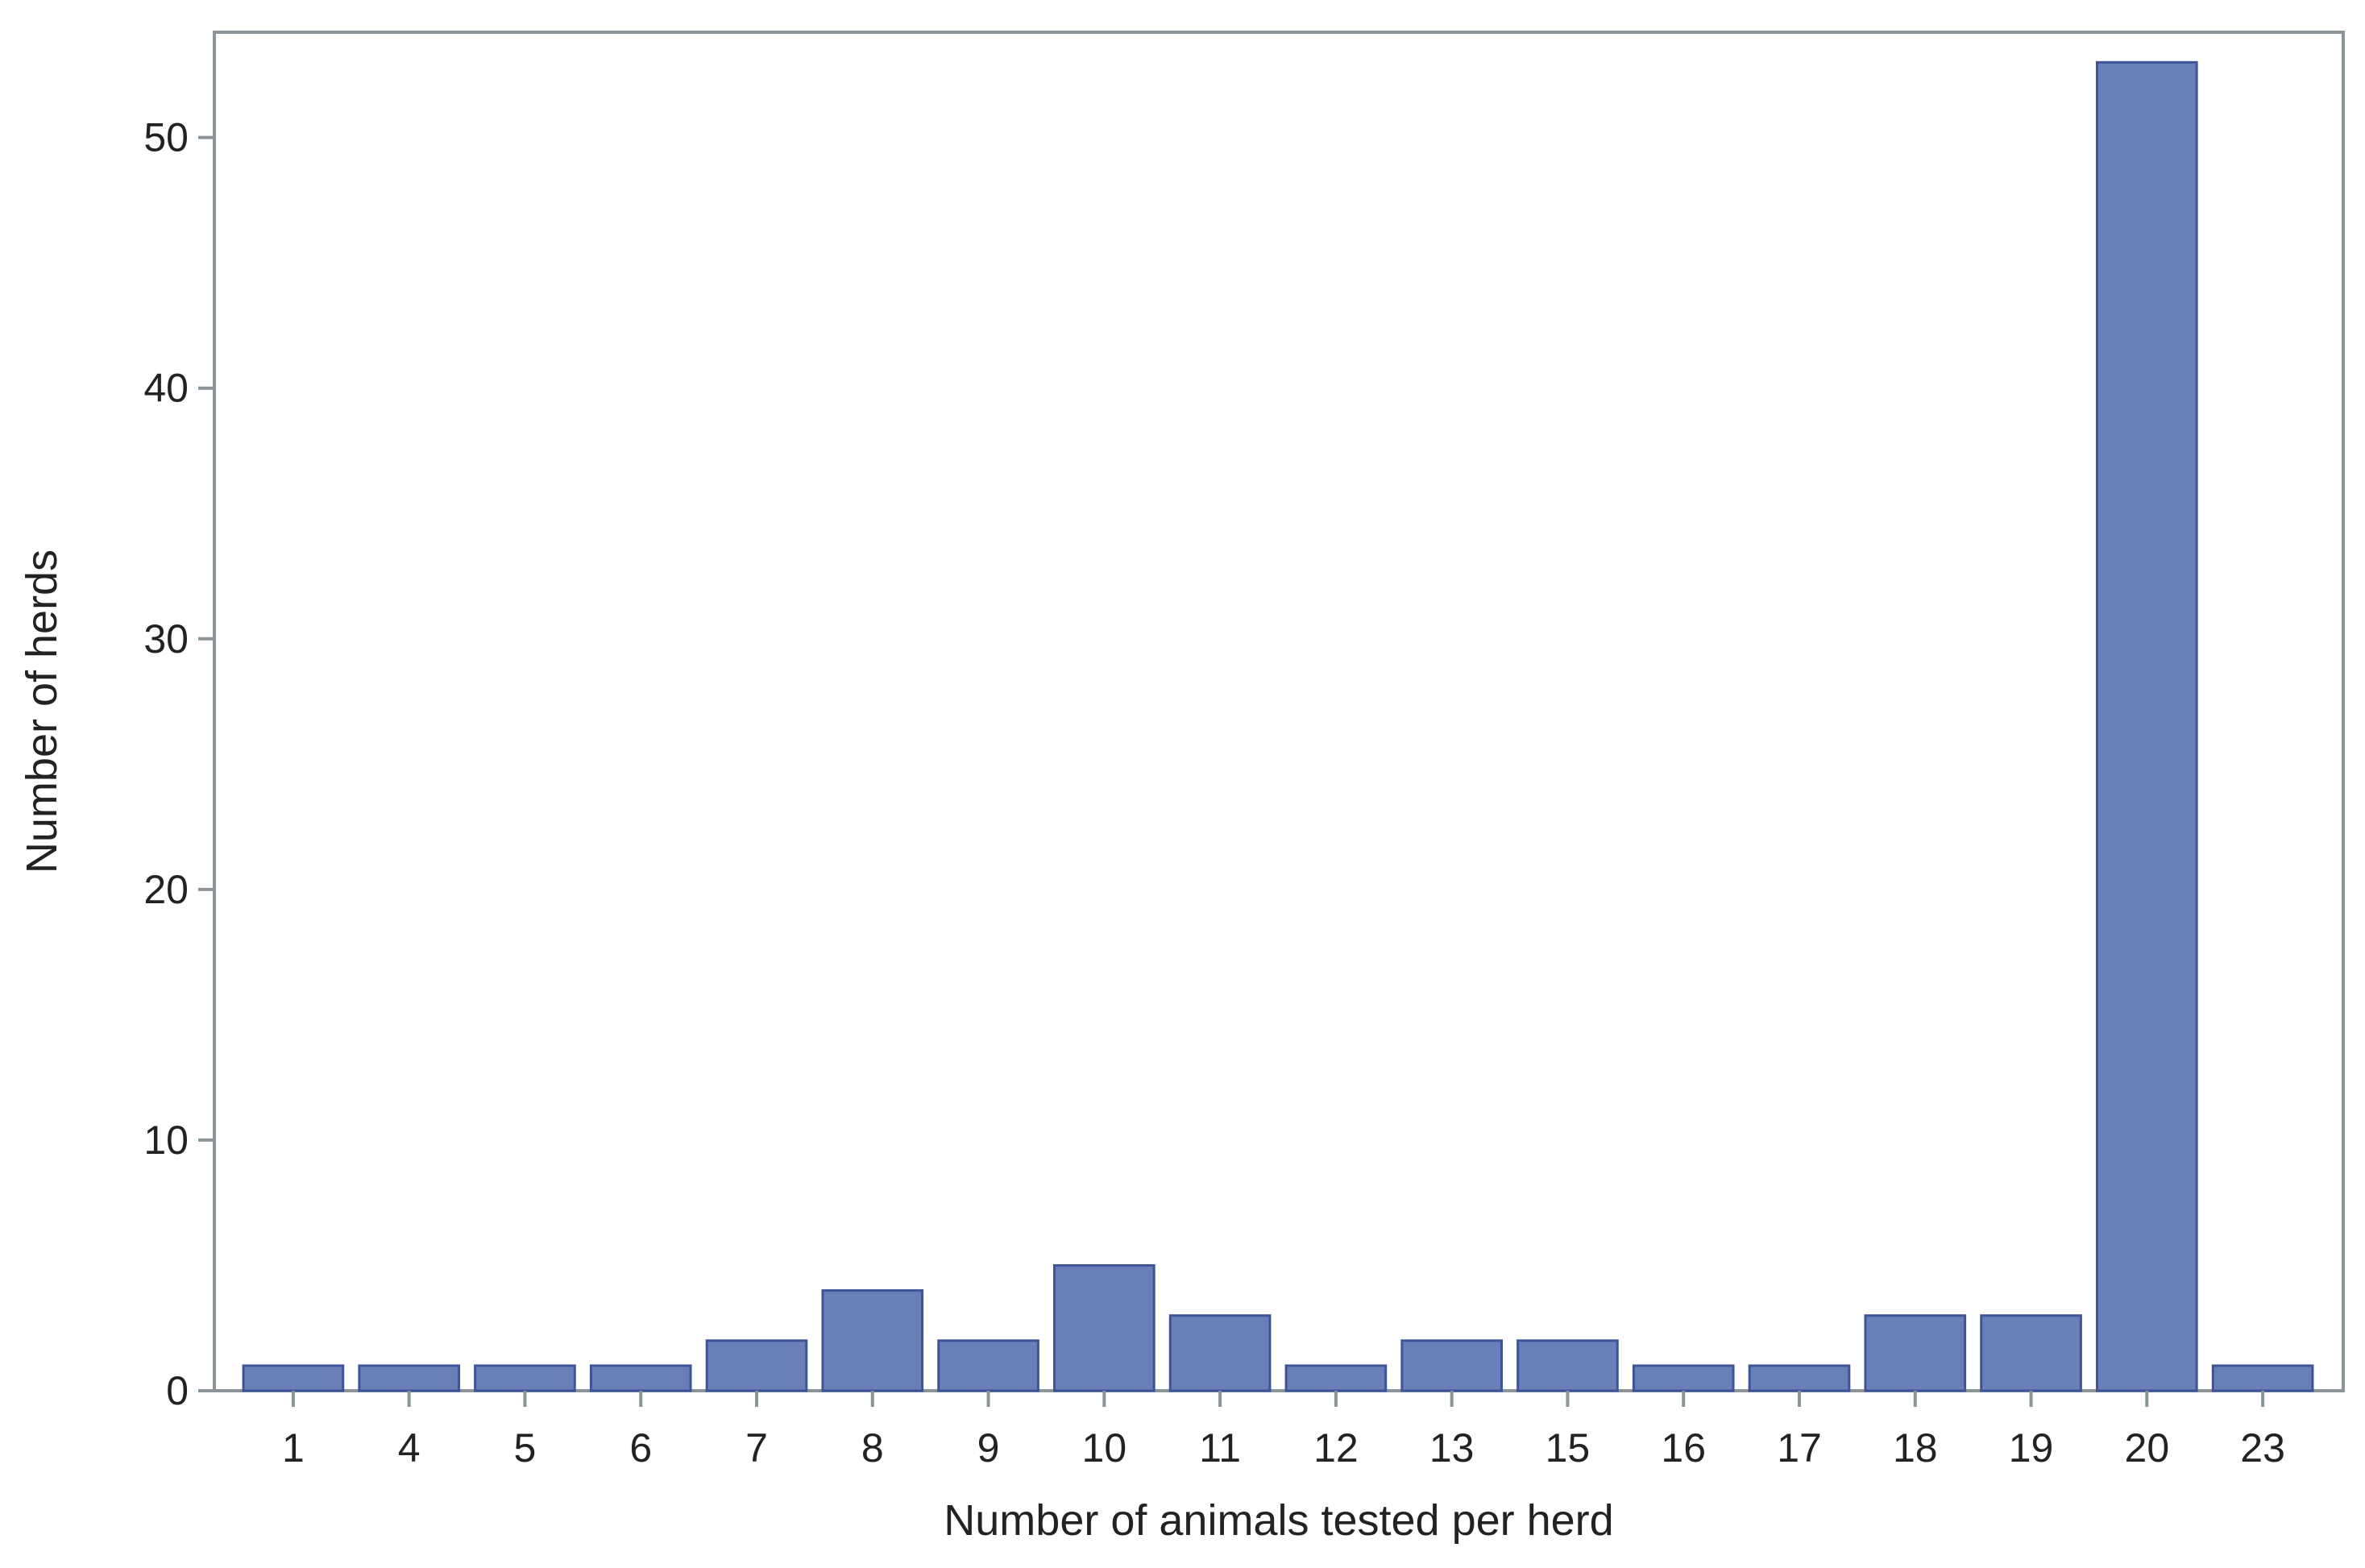 This screenshot has width=2365, height=1568. I want to click on x-tick-label: 6, so click(640, 1448).